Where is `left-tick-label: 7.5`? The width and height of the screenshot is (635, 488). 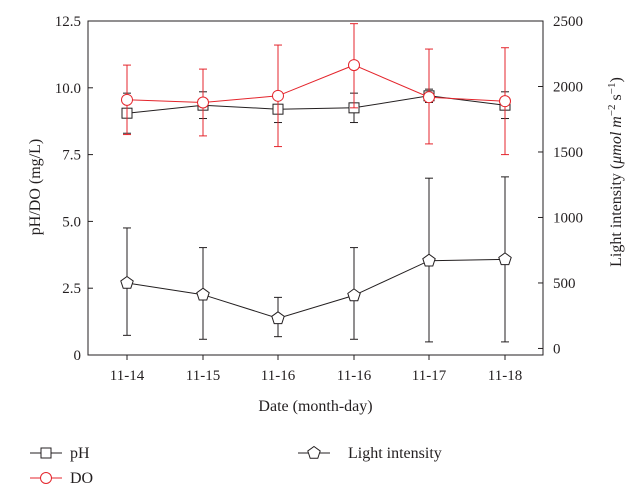 left-tick-label: 7.5 is located at coordinates (71, 156).